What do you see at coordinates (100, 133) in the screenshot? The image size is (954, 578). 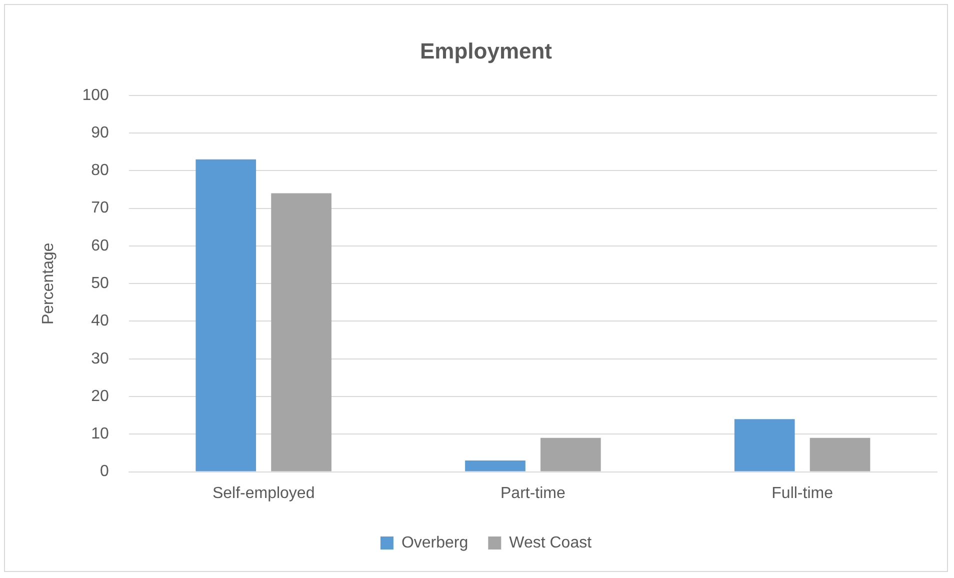 I see `y-tick-label: 90` at bounding box center [100, 133].